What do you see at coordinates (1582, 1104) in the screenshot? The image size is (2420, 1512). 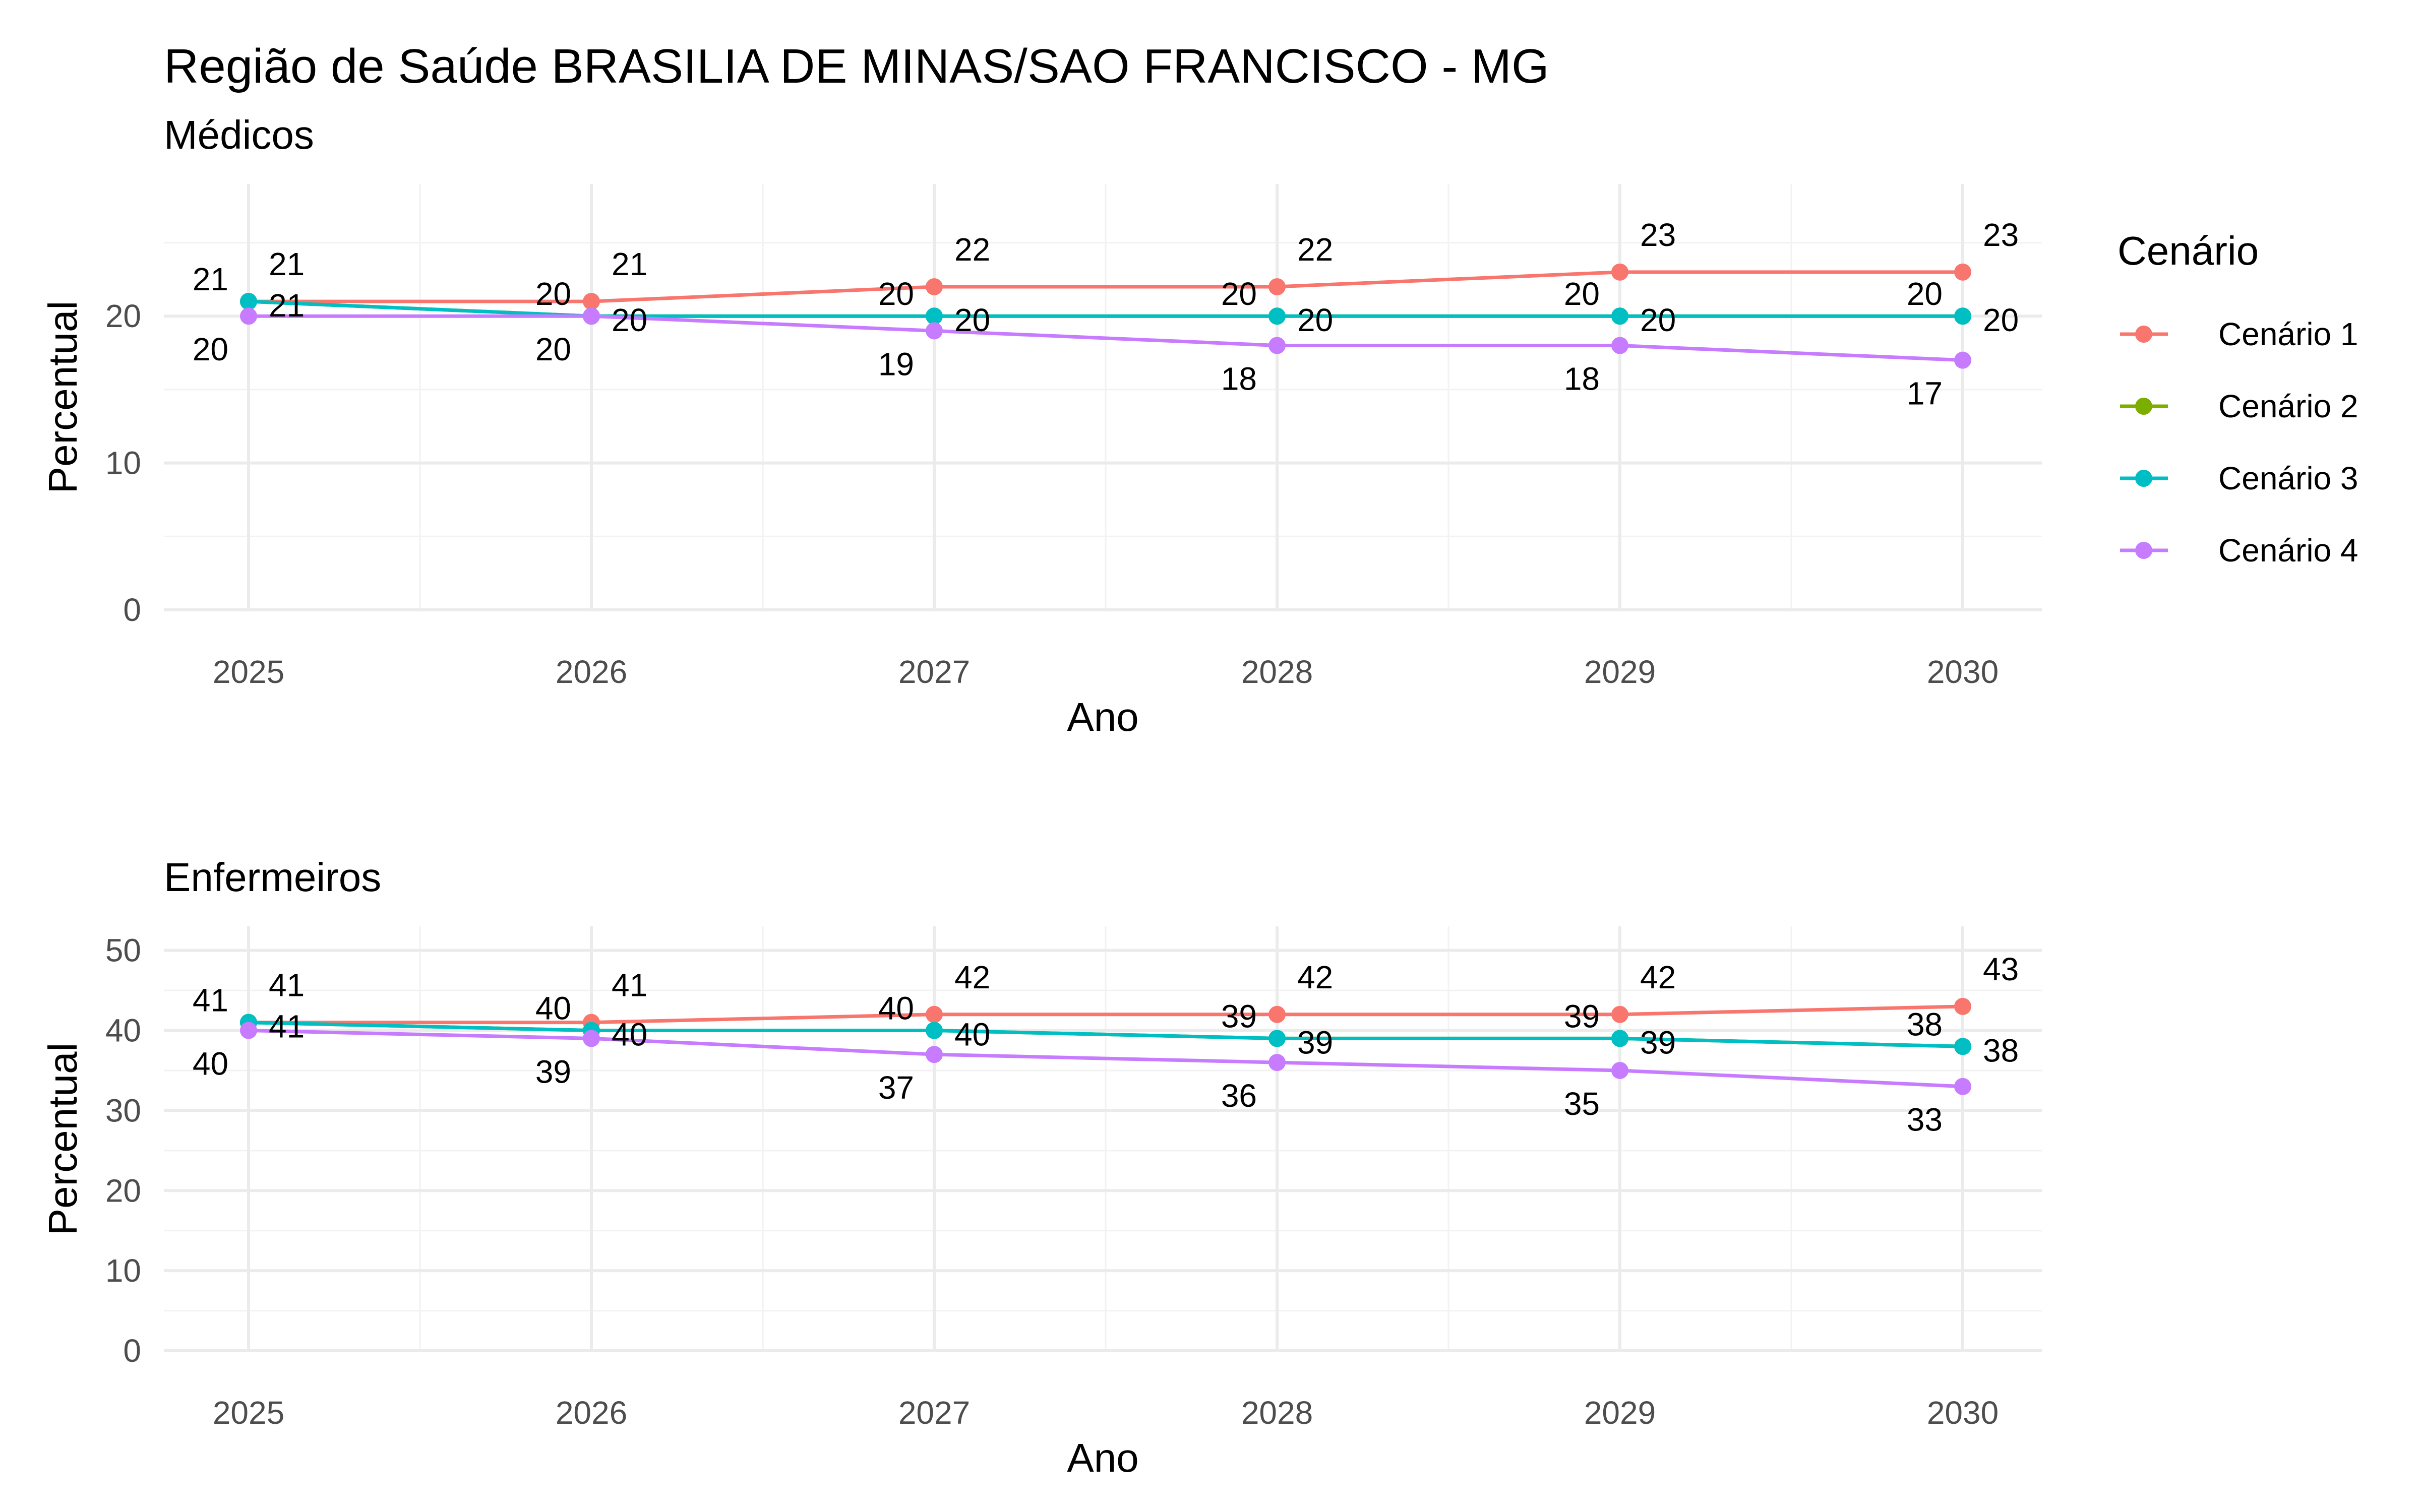 I see `data-label: 35` at bounding box center [1582, 1104].